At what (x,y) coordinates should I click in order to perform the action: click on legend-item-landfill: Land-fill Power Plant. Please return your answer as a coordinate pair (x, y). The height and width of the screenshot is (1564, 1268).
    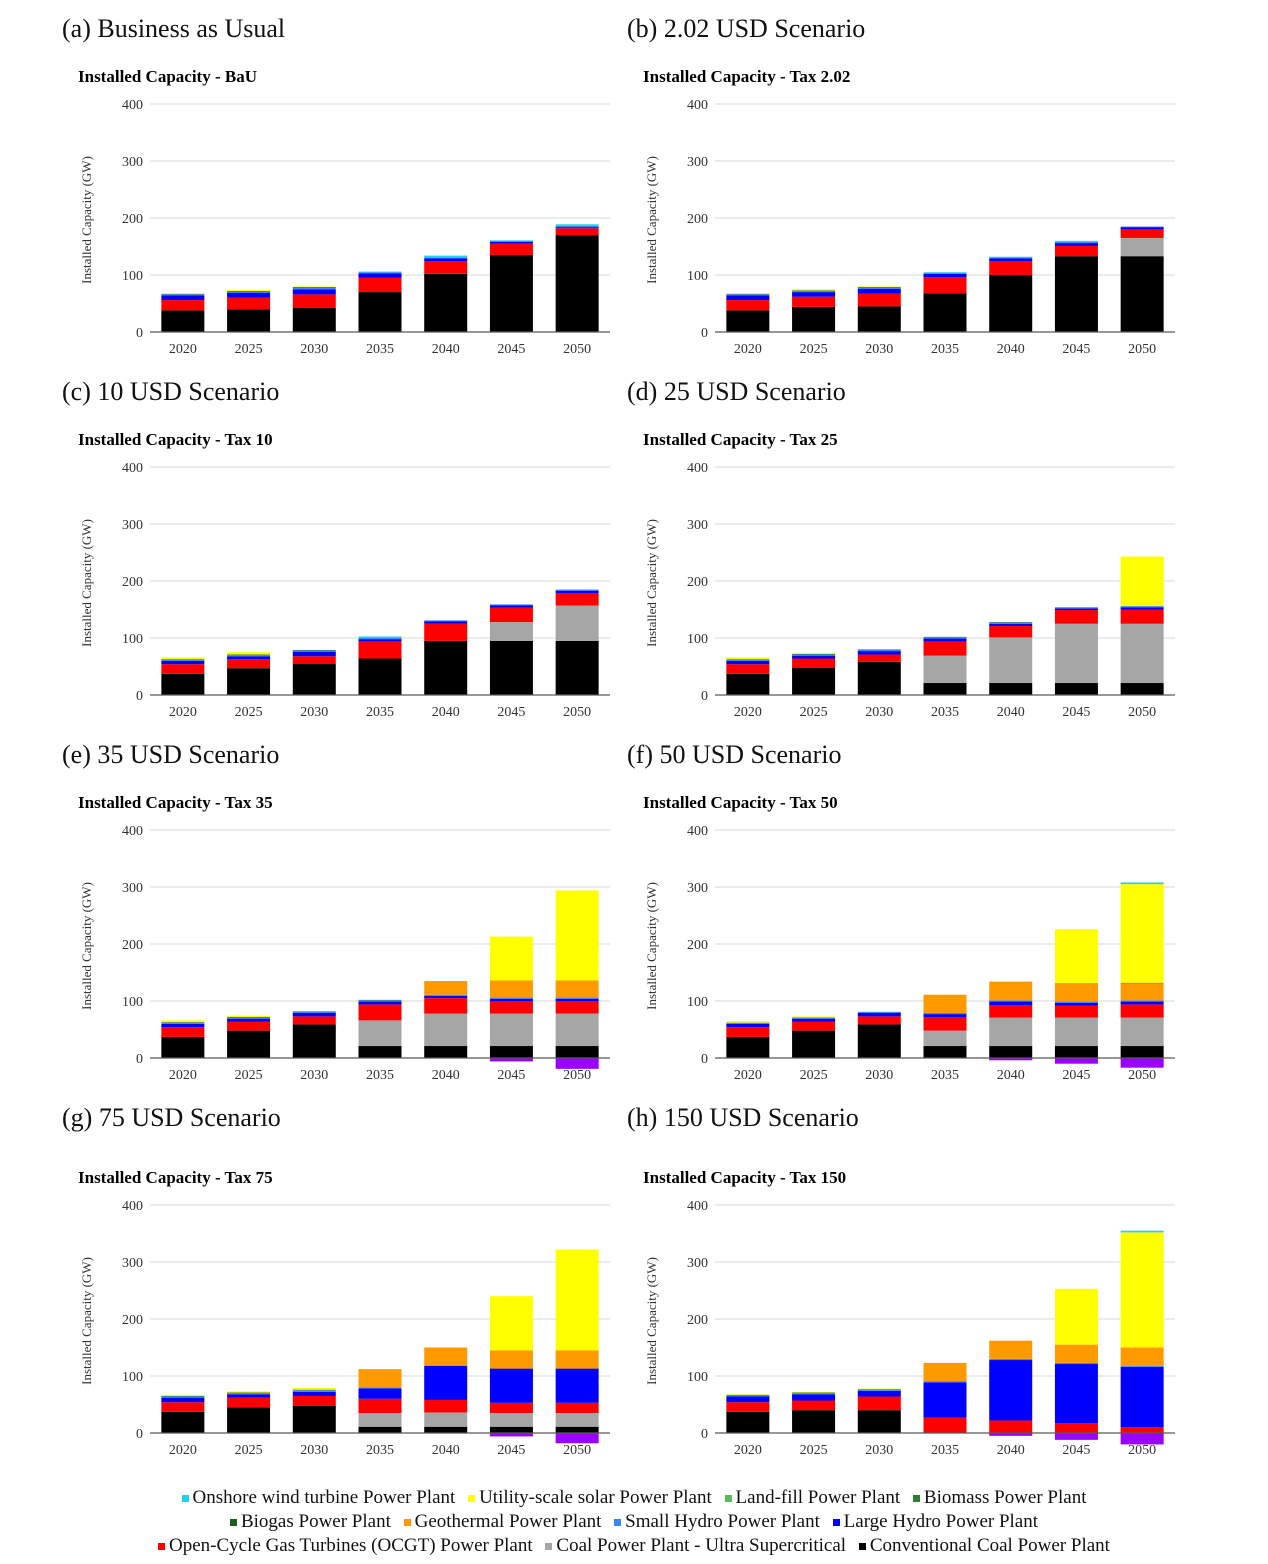
    Looking at the image, I should click on (812, 1497).